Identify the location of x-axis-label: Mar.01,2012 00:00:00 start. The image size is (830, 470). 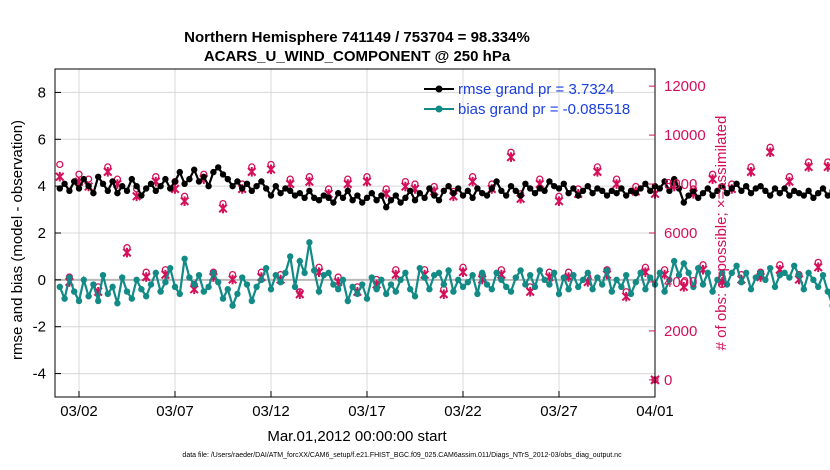
(357, 436).